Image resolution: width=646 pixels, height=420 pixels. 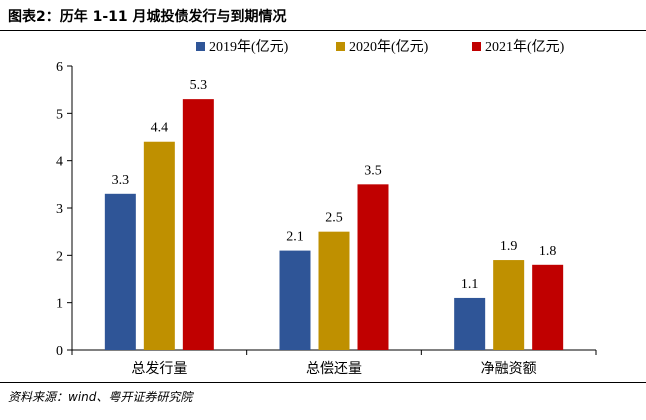 What do you see at coordinates (121, 180) in the screenshot?
I see `bar-value-label: 3.3` at bounding box center [121, 180].